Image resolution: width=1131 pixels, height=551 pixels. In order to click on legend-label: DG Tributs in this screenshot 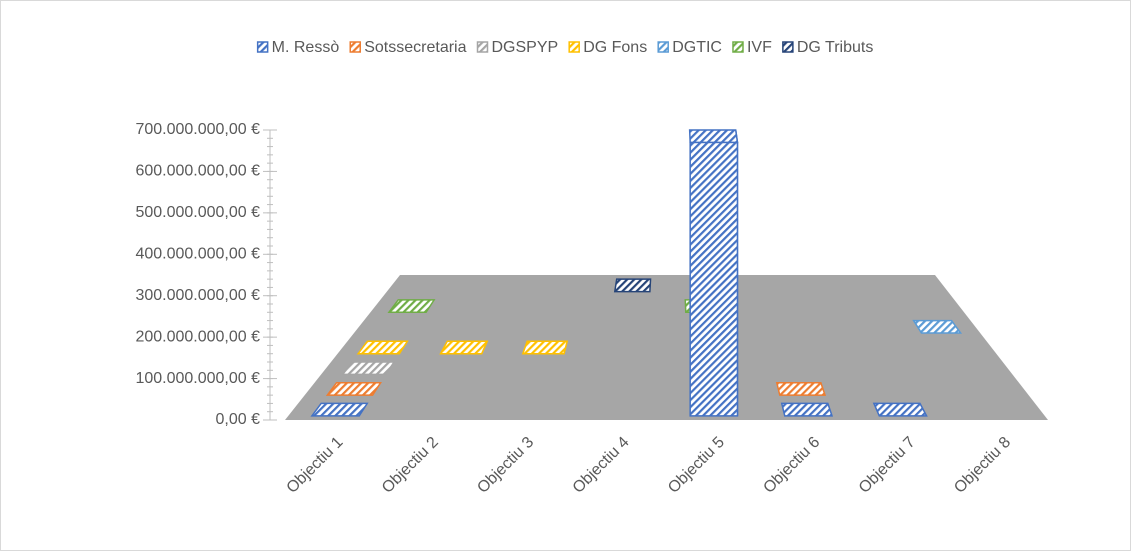, I will do `click(835, 47)`.